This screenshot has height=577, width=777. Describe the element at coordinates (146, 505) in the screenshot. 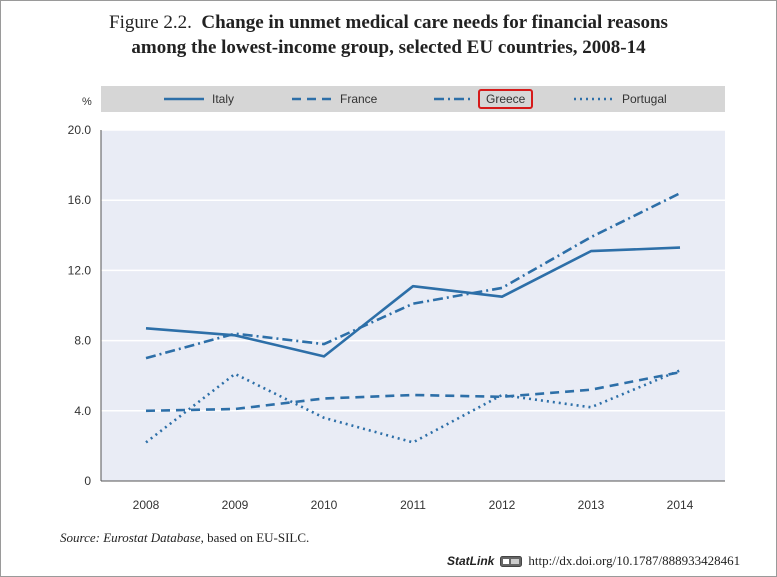

I see `x-tick-label: 2008` at that location.